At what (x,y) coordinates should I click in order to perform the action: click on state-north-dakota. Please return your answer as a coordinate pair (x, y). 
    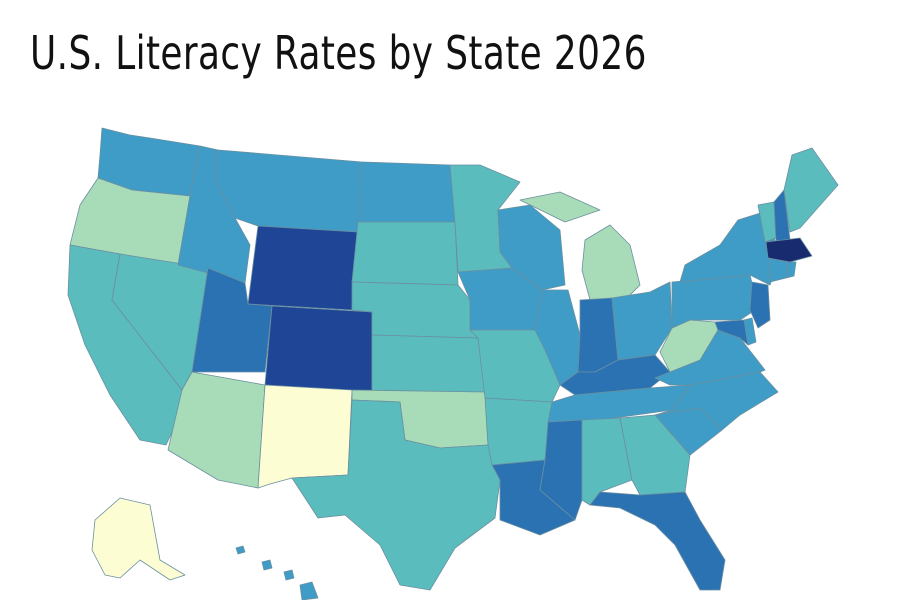
    Looking at the image, I should click on (406, 192).